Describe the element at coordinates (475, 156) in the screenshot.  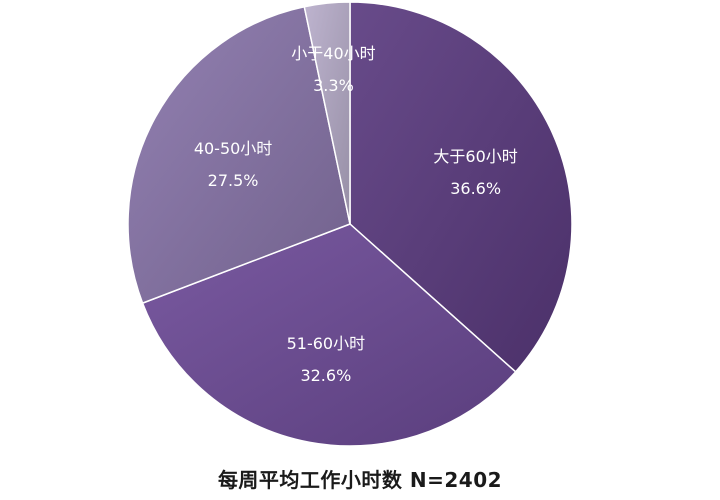
I see `slice-category-label: 大于60小时` at that location.